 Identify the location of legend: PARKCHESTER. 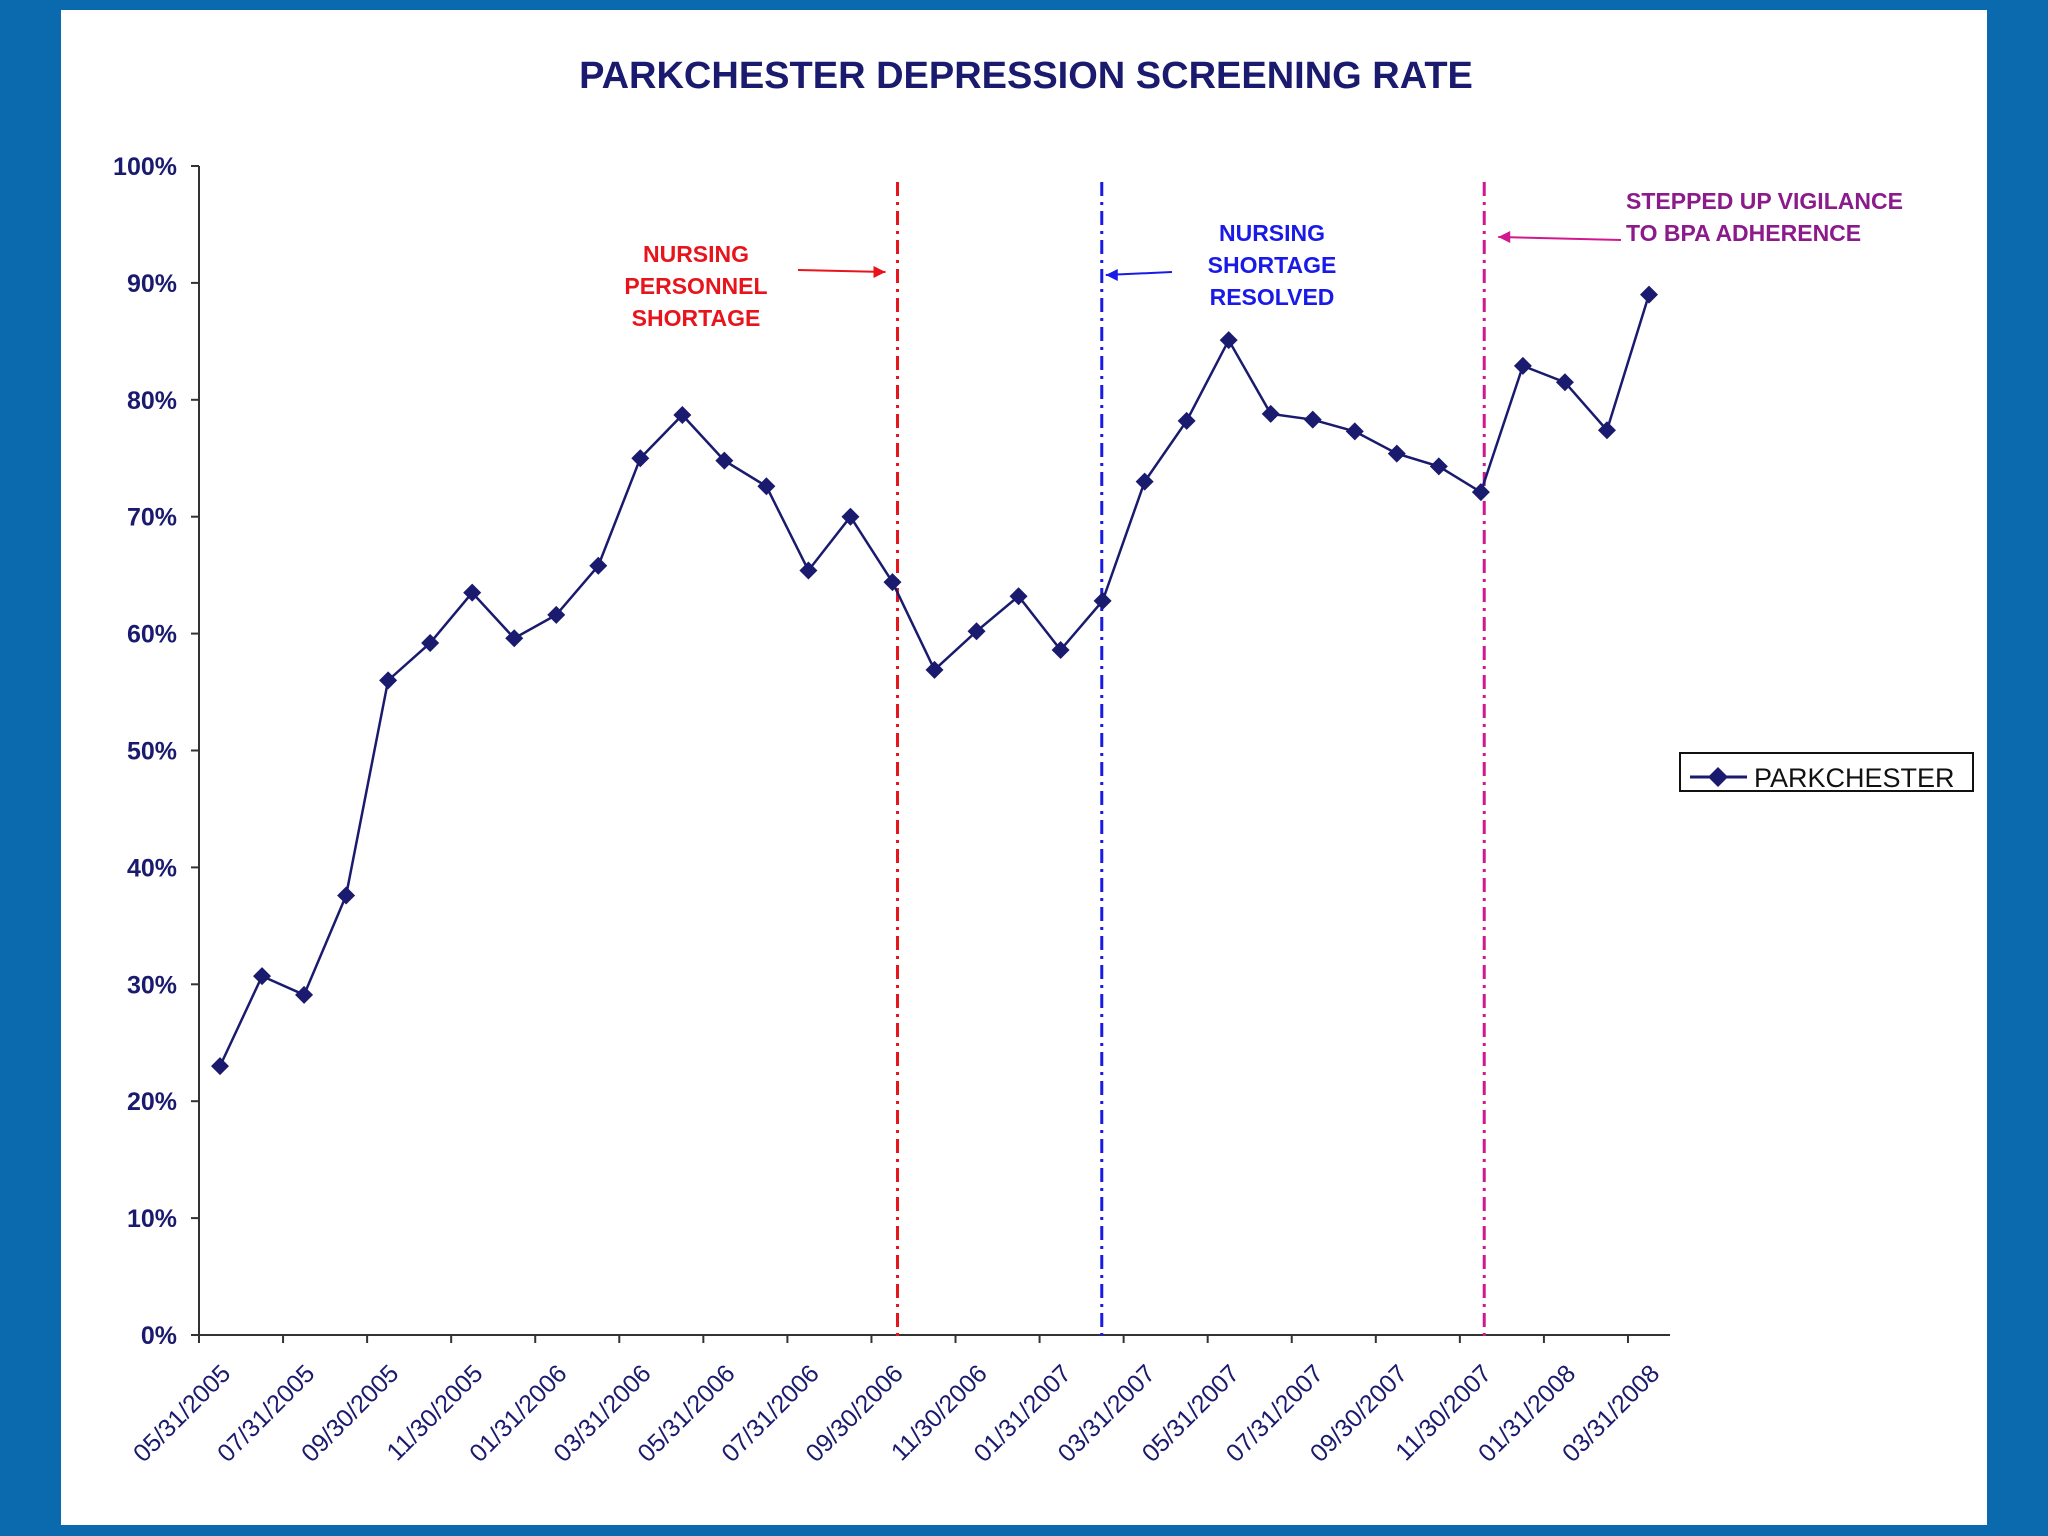
(1826, 772).